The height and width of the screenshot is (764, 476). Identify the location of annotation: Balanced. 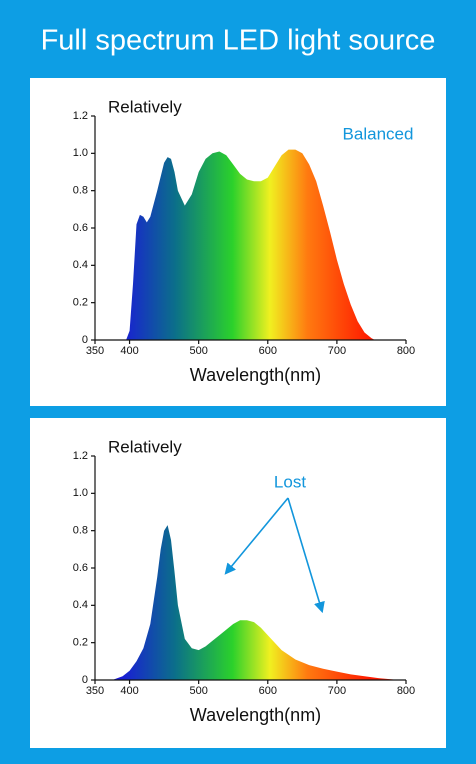
(378, 133).